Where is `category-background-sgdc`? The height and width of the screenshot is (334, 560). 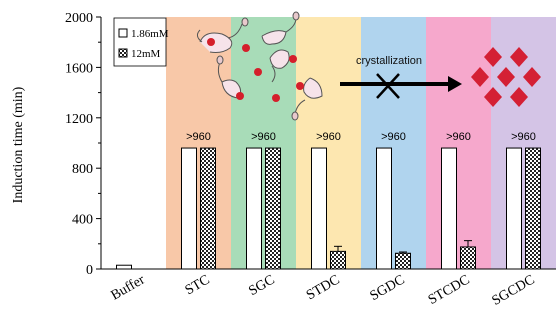
category-background-sgdc is located at coordinates (393, 143).